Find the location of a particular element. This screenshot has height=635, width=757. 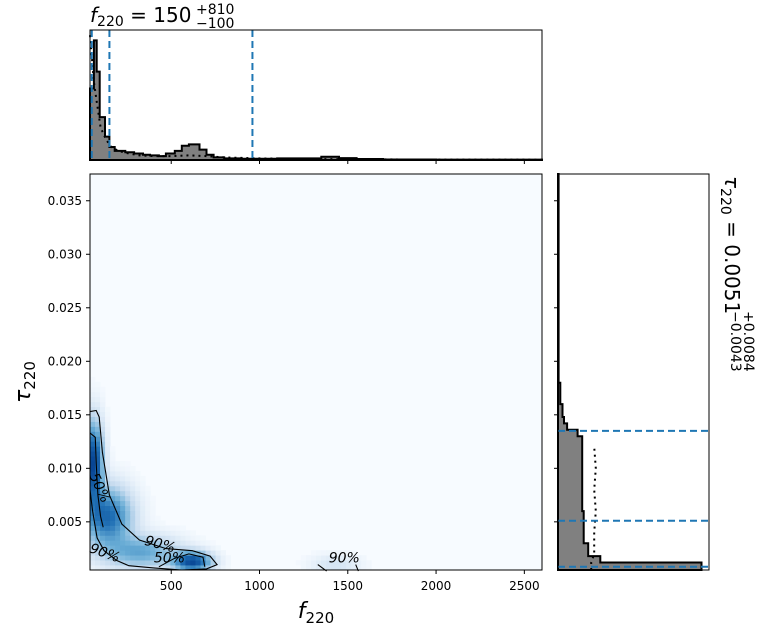

top-title: f220 = 150 is located at coordinates (140, 16).